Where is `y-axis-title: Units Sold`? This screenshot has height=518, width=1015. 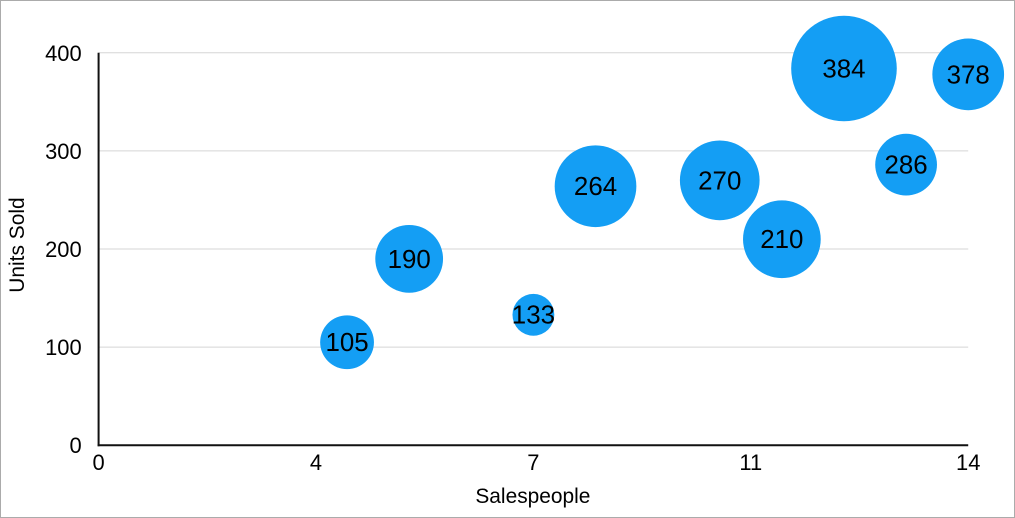 y-axis-title: Units Sold is located at coordinates (17, 244).